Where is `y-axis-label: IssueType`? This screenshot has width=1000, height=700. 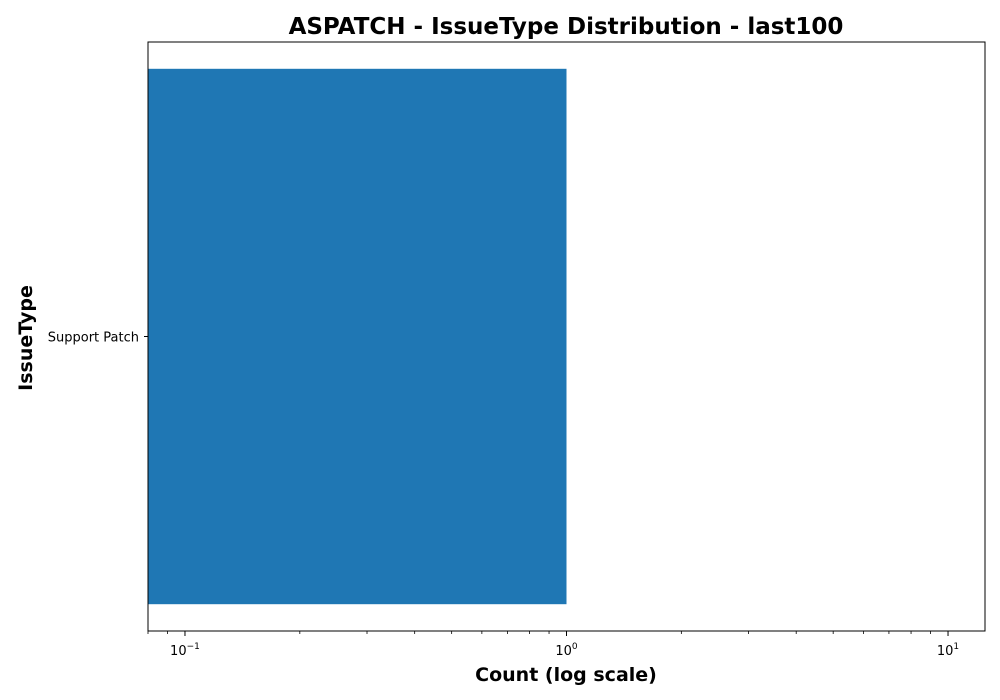 y-axis-label: IssueType is located at coordinates (26, 338).